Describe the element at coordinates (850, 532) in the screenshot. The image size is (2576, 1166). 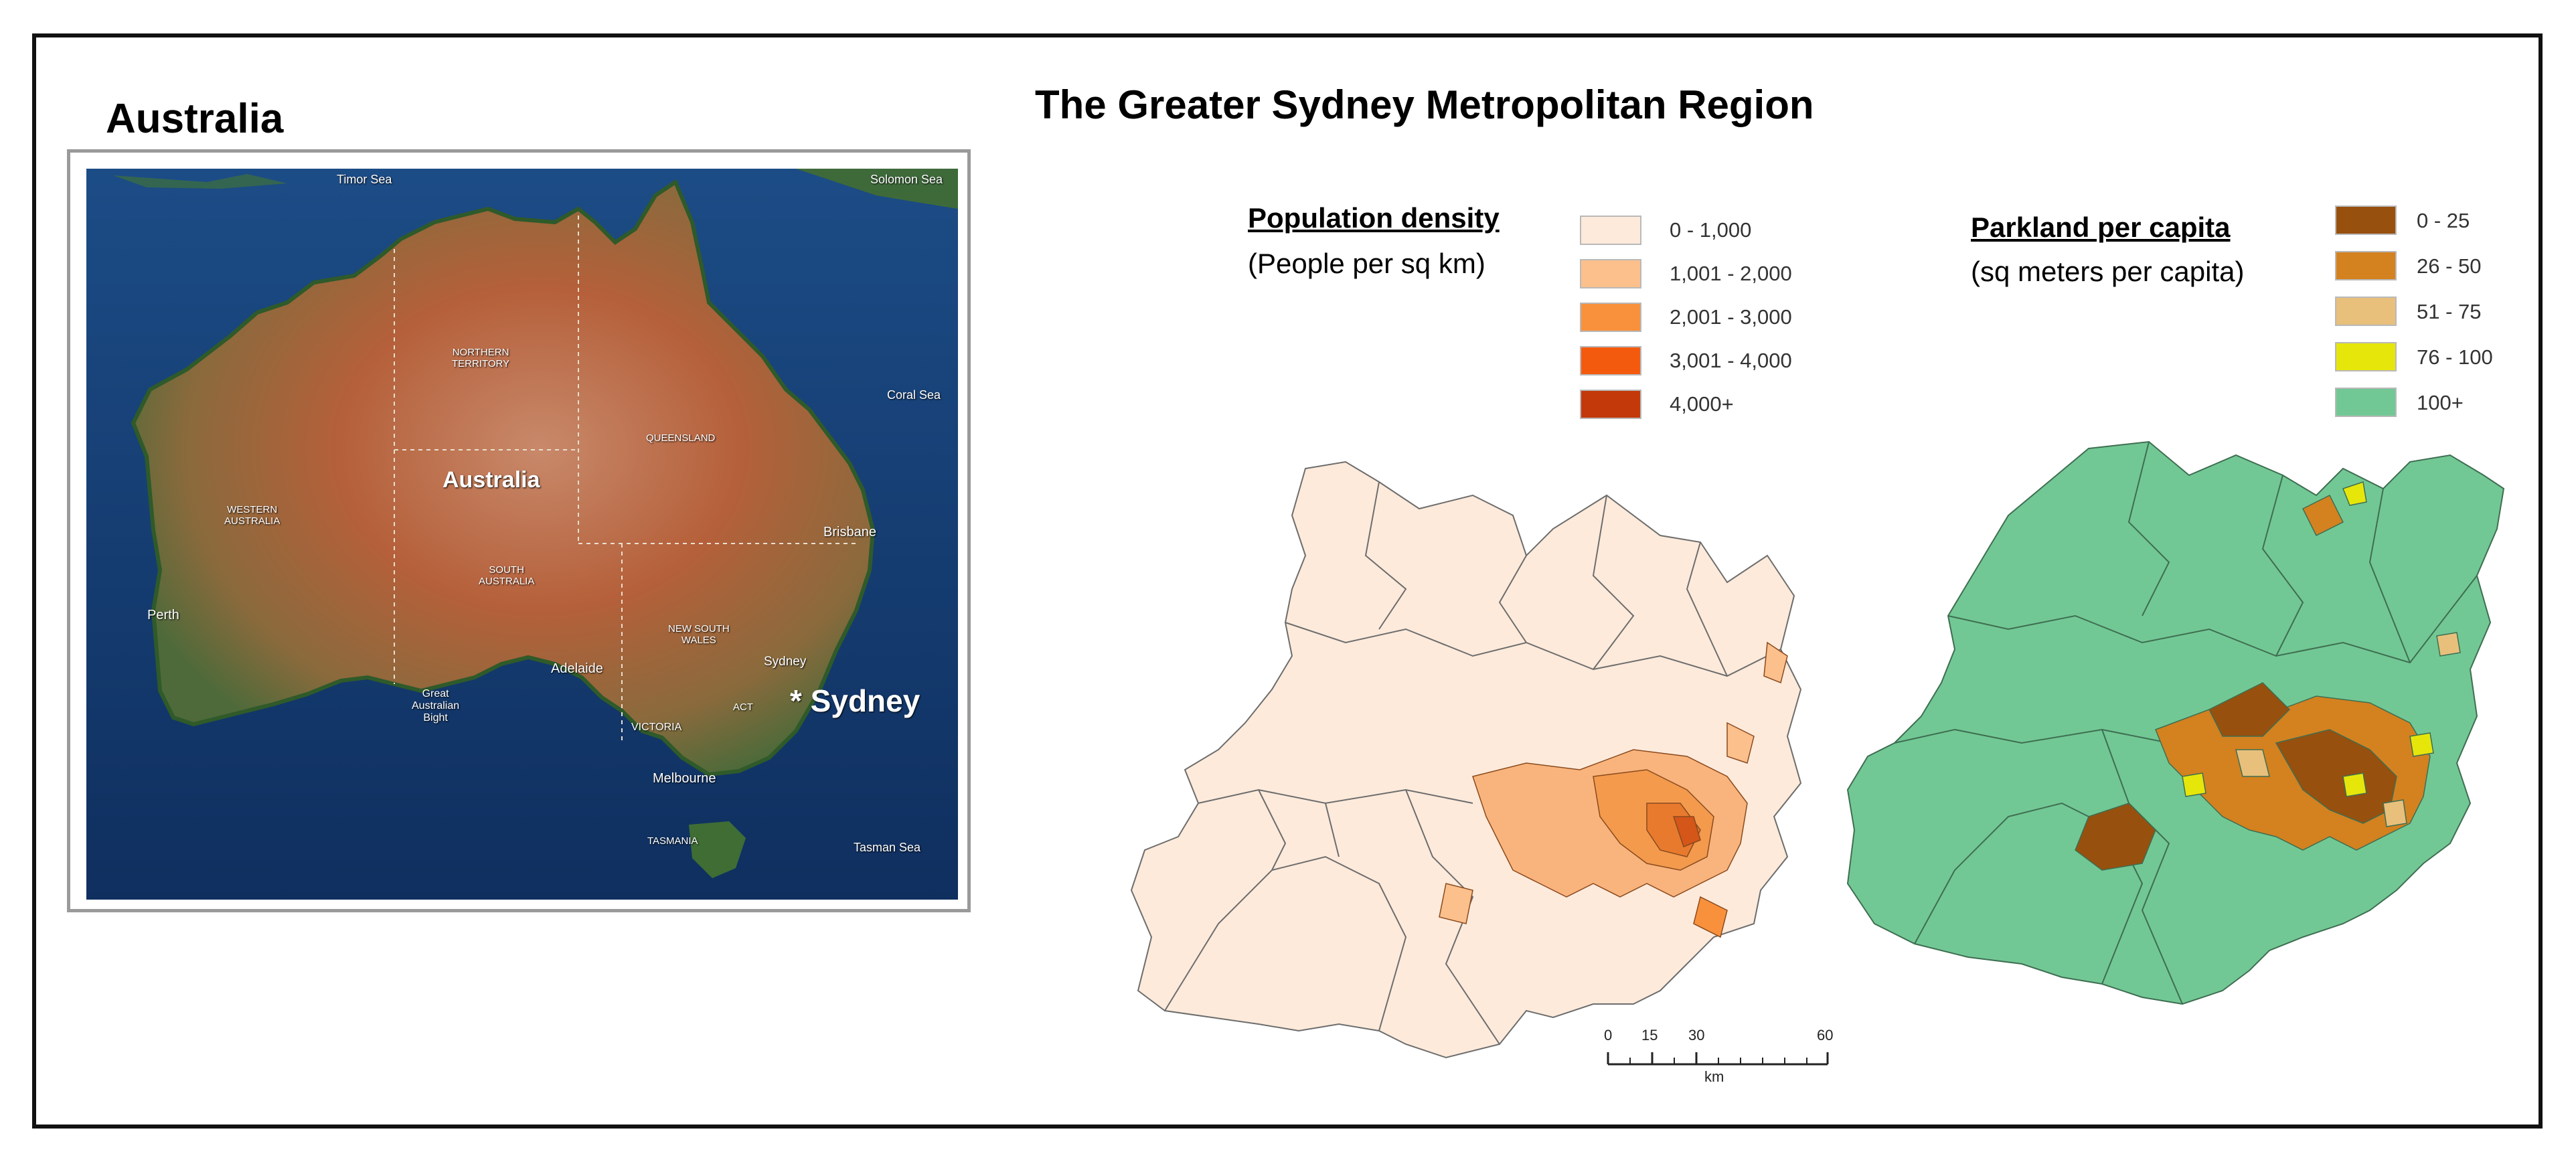
I see `brisbane-label: Brisbane` at that location.